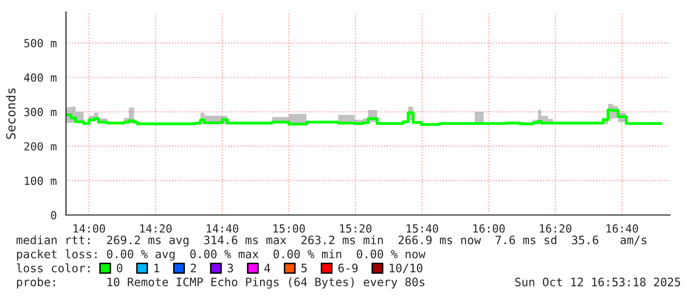 The image size is (697, 297). Describe the element at coordinates (289, 228) in the screenshot. I see `x-tick-label: 15:00` at that location.